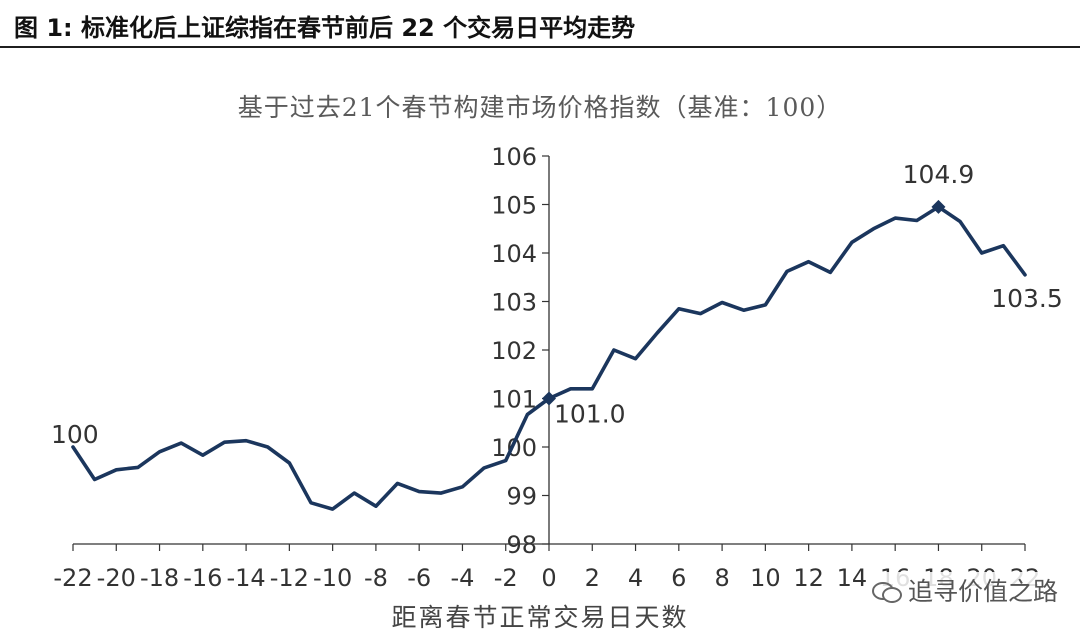  Describe the element at coordinates (376, 578) in the screenshot. I see `x-tick-label: -8` at that location.